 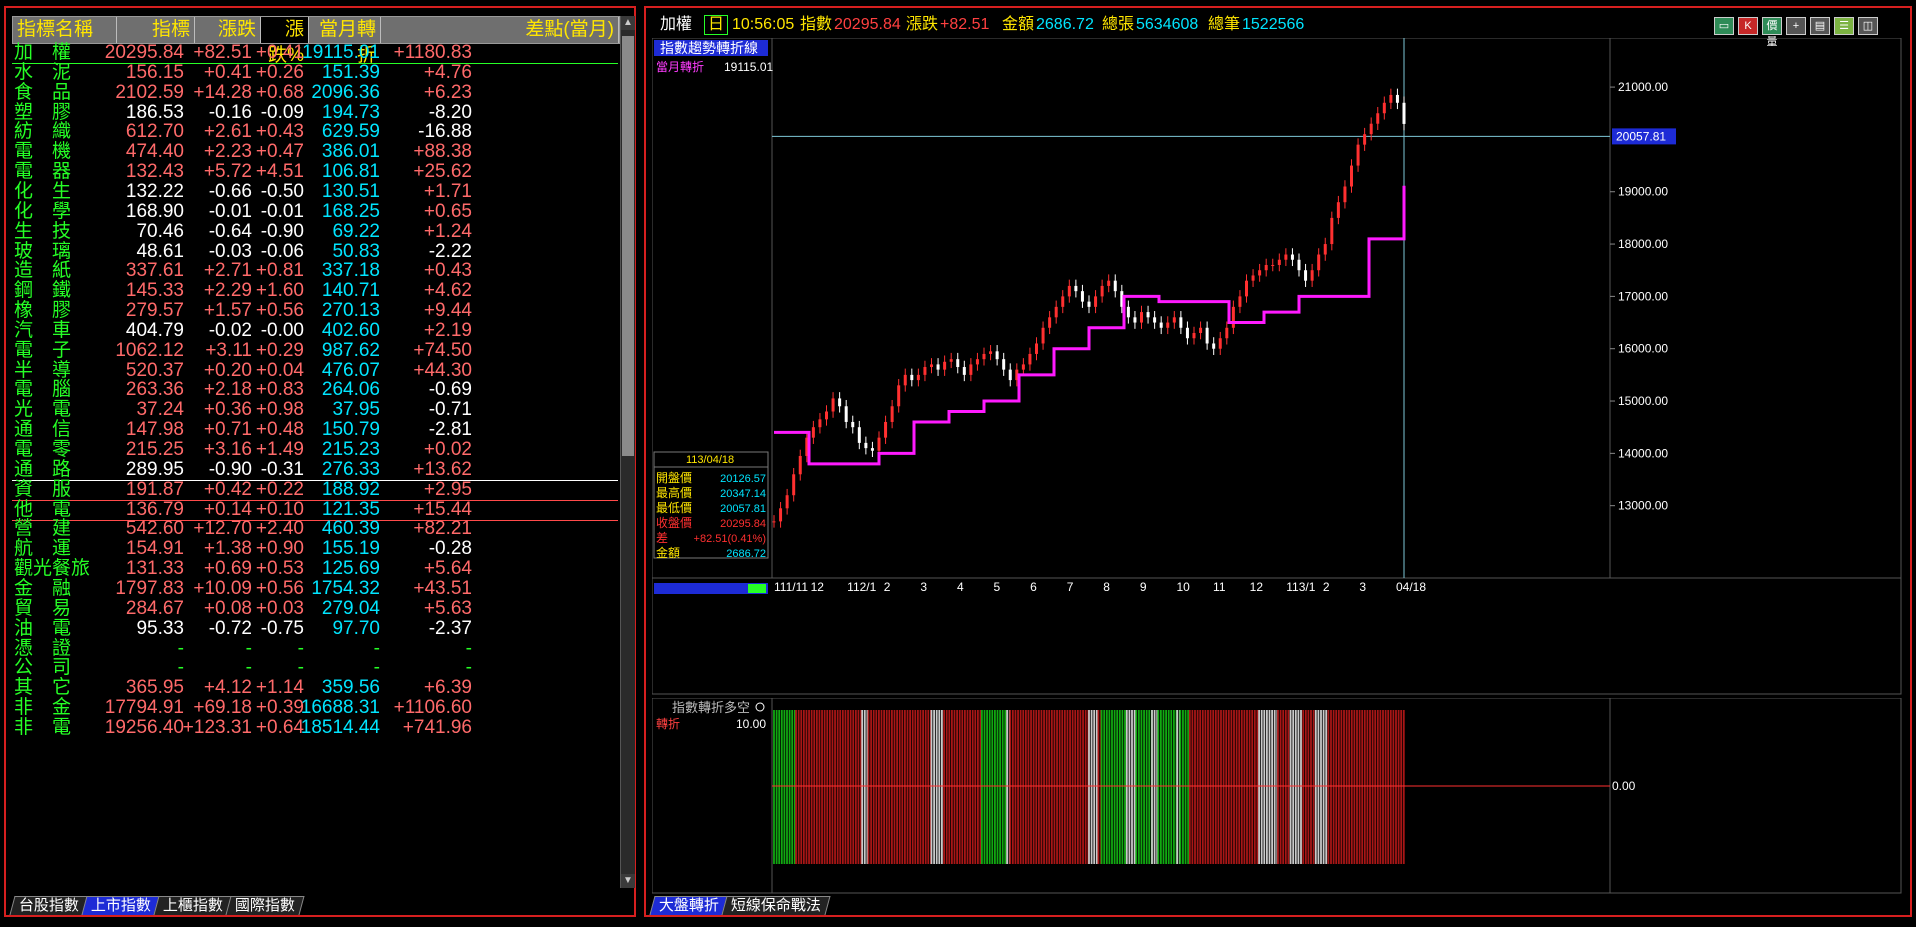 What do you see at coordinates (43, 449) in the screenshot?
I see `index-name: 電 零` at bounding box center [43, 449].